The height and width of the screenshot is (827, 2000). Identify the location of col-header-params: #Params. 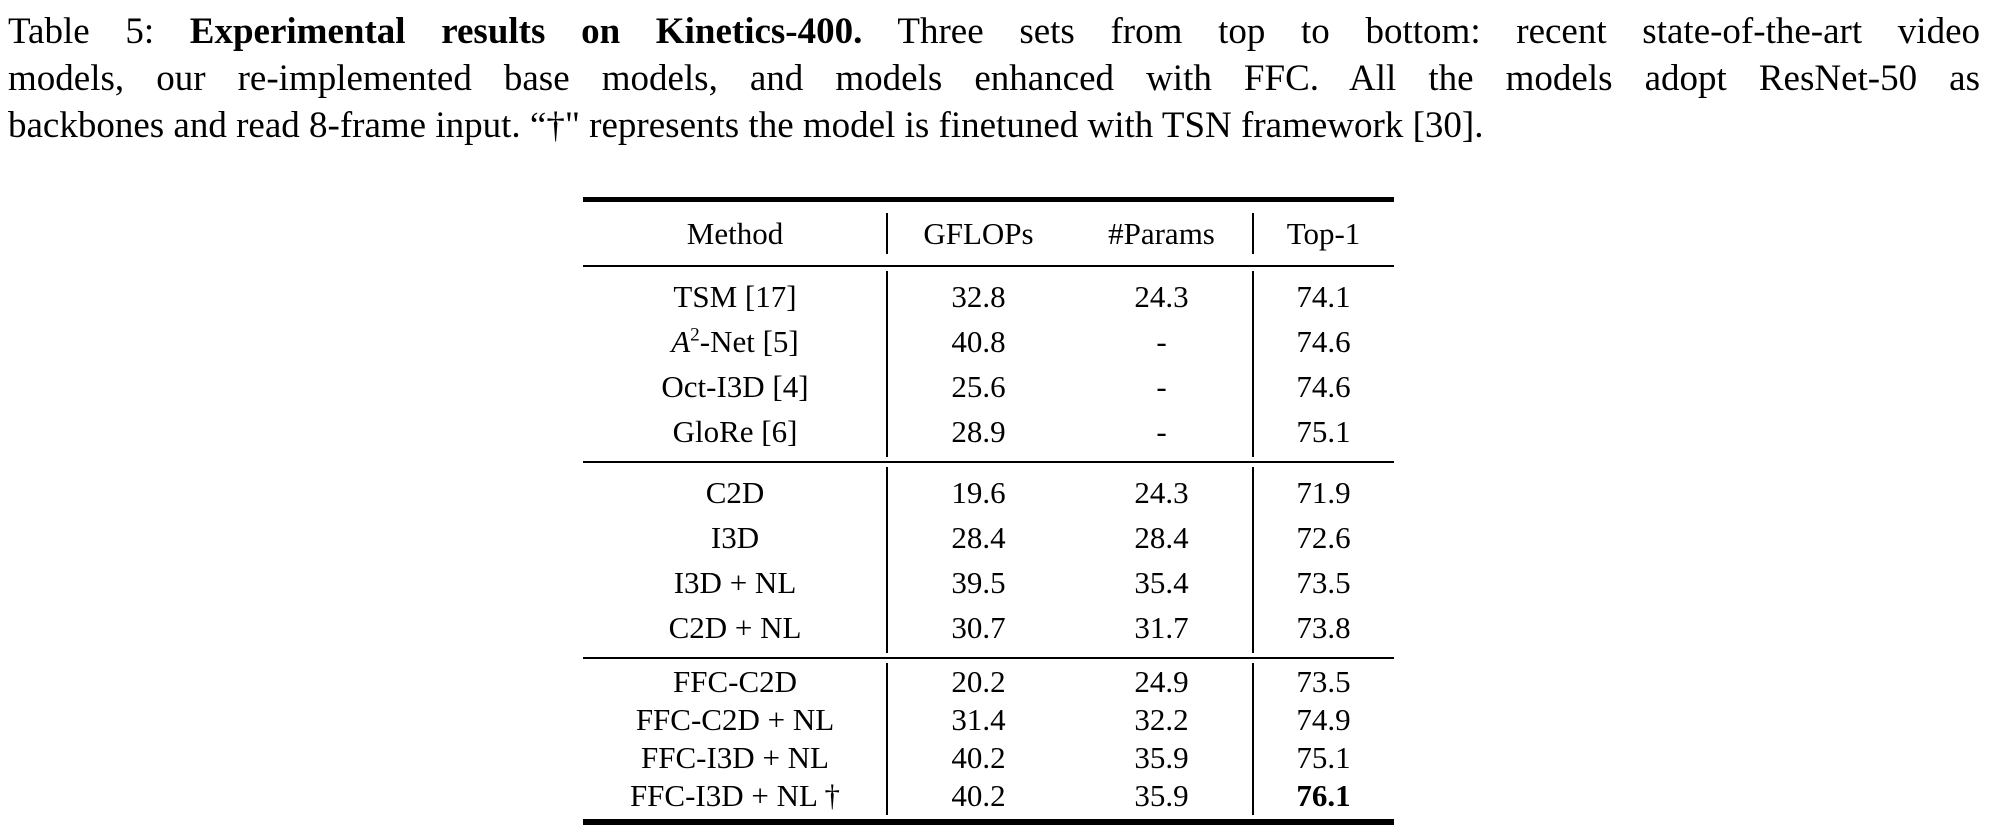
(1161, 233).